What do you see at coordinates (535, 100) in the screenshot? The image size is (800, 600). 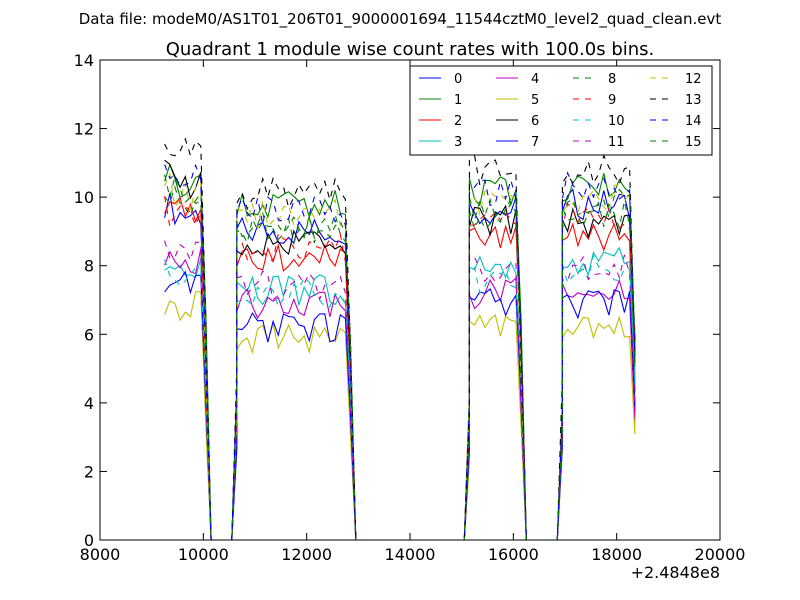 I see `legend-label-5: 5` at bounding box center [535, 100].